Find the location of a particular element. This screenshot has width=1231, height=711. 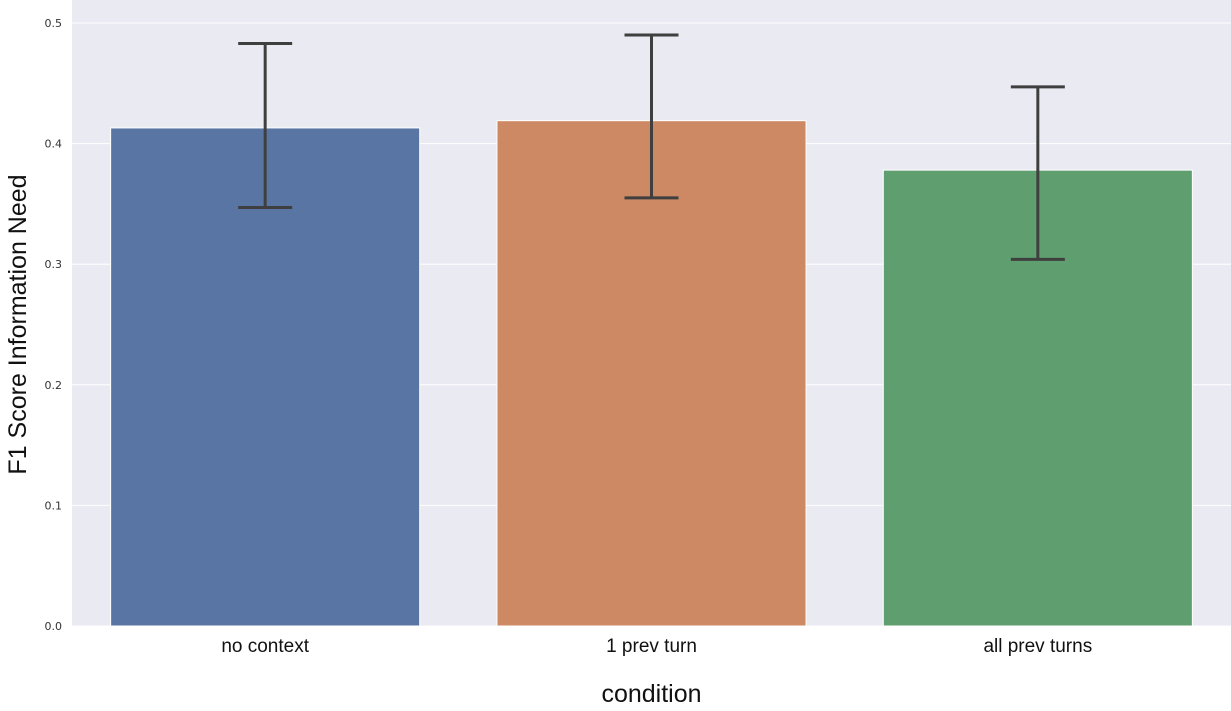

y-tick-label: 0.5 is located at coordinates (54, 23).